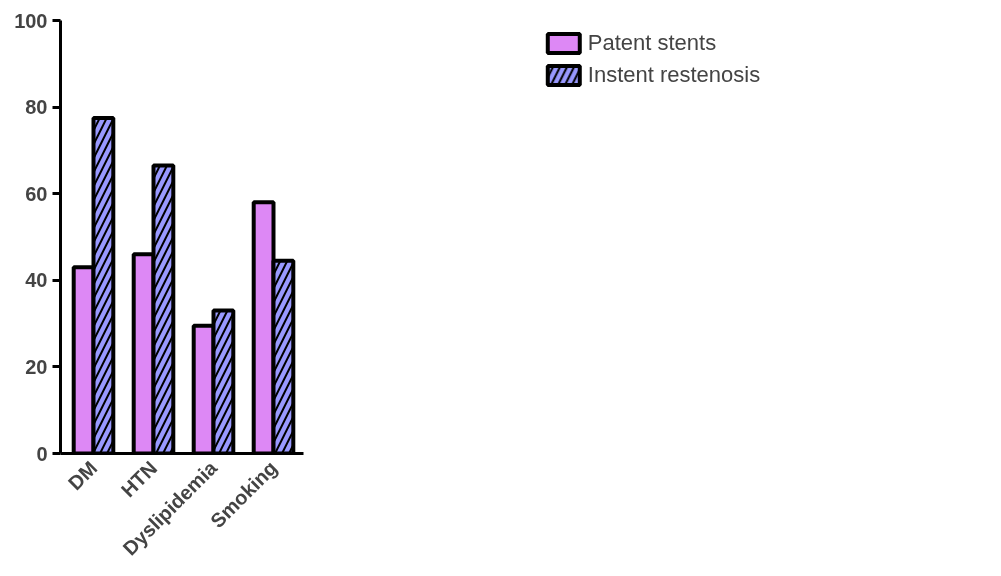  I want to click on y-tick-label: 0, so click(42, 453).